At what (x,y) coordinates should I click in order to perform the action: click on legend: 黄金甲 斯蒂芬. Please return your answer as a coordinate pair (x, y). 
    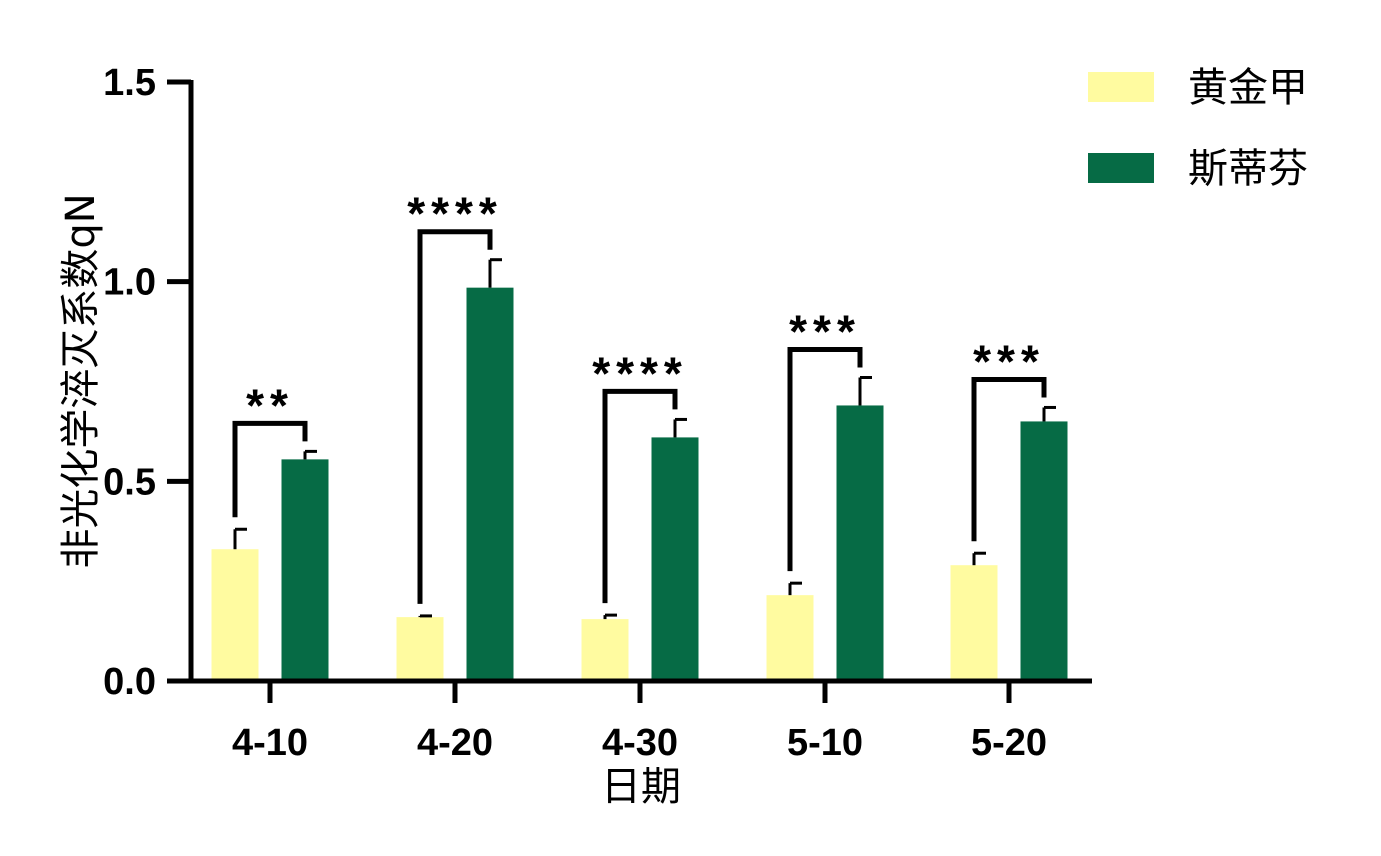
    Looking at the image, I should click on (1198, 128).